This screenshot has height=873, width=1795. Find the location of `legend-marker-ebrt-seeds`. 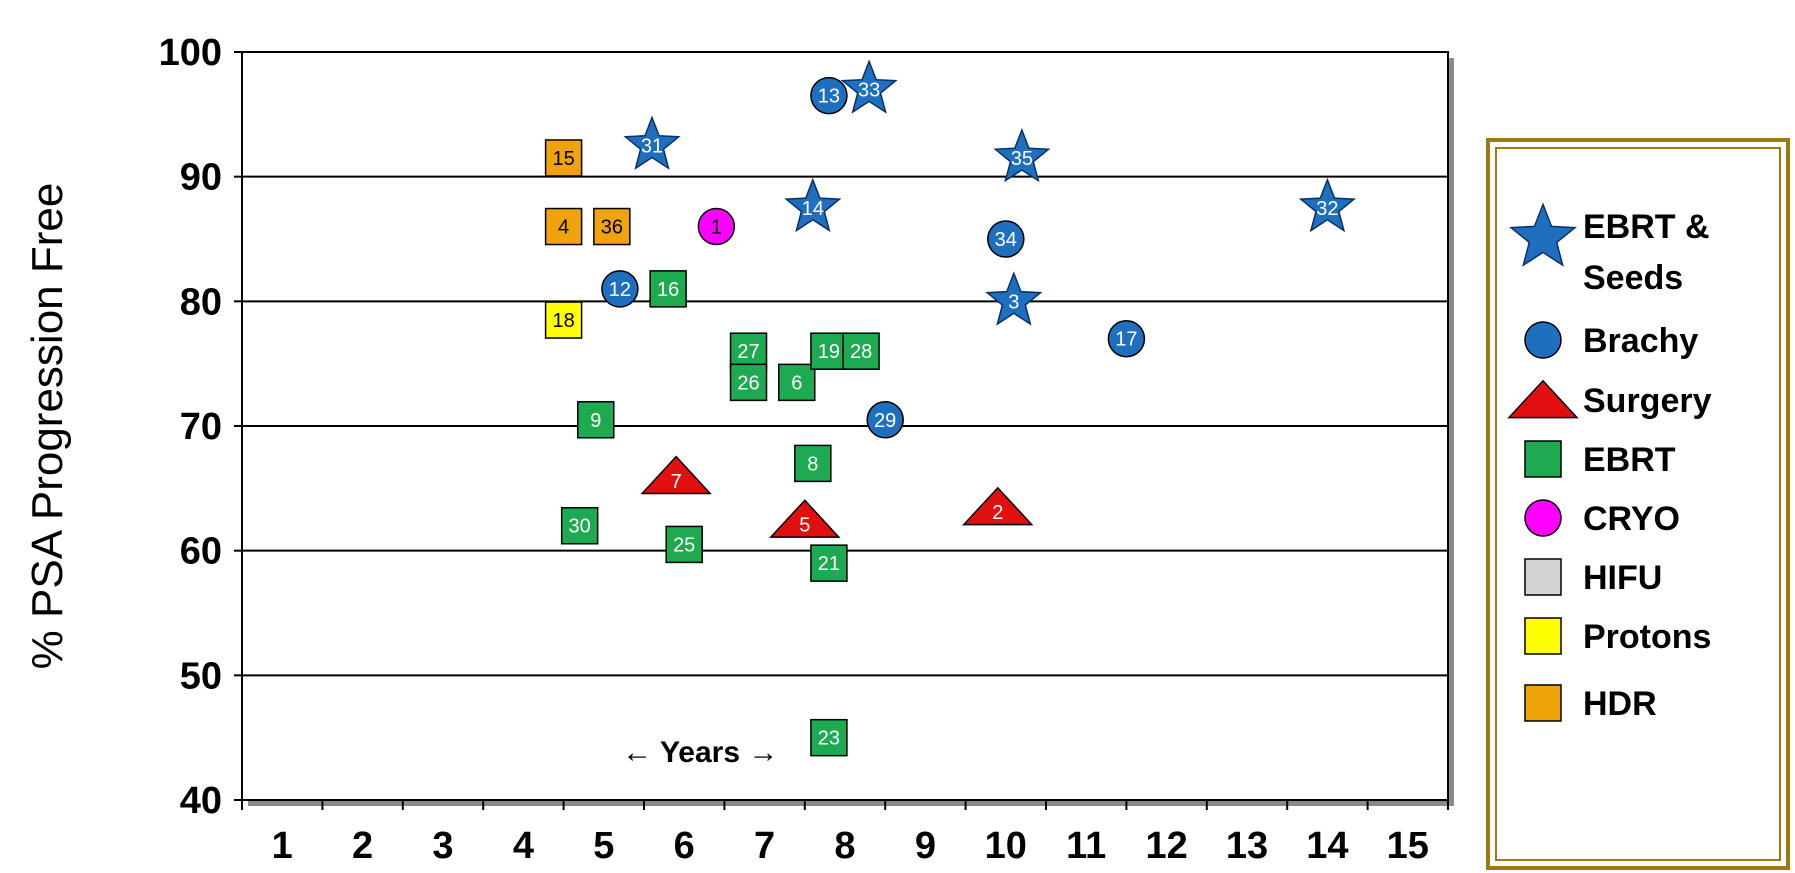

legend-marker-ebrt-seeds is located at coordinates (1543, 234).